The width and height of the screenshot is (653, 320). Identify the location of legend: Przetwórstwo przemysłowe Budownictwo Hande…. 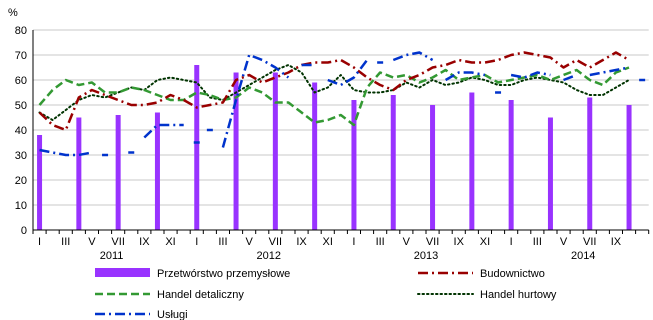
(326, 294).